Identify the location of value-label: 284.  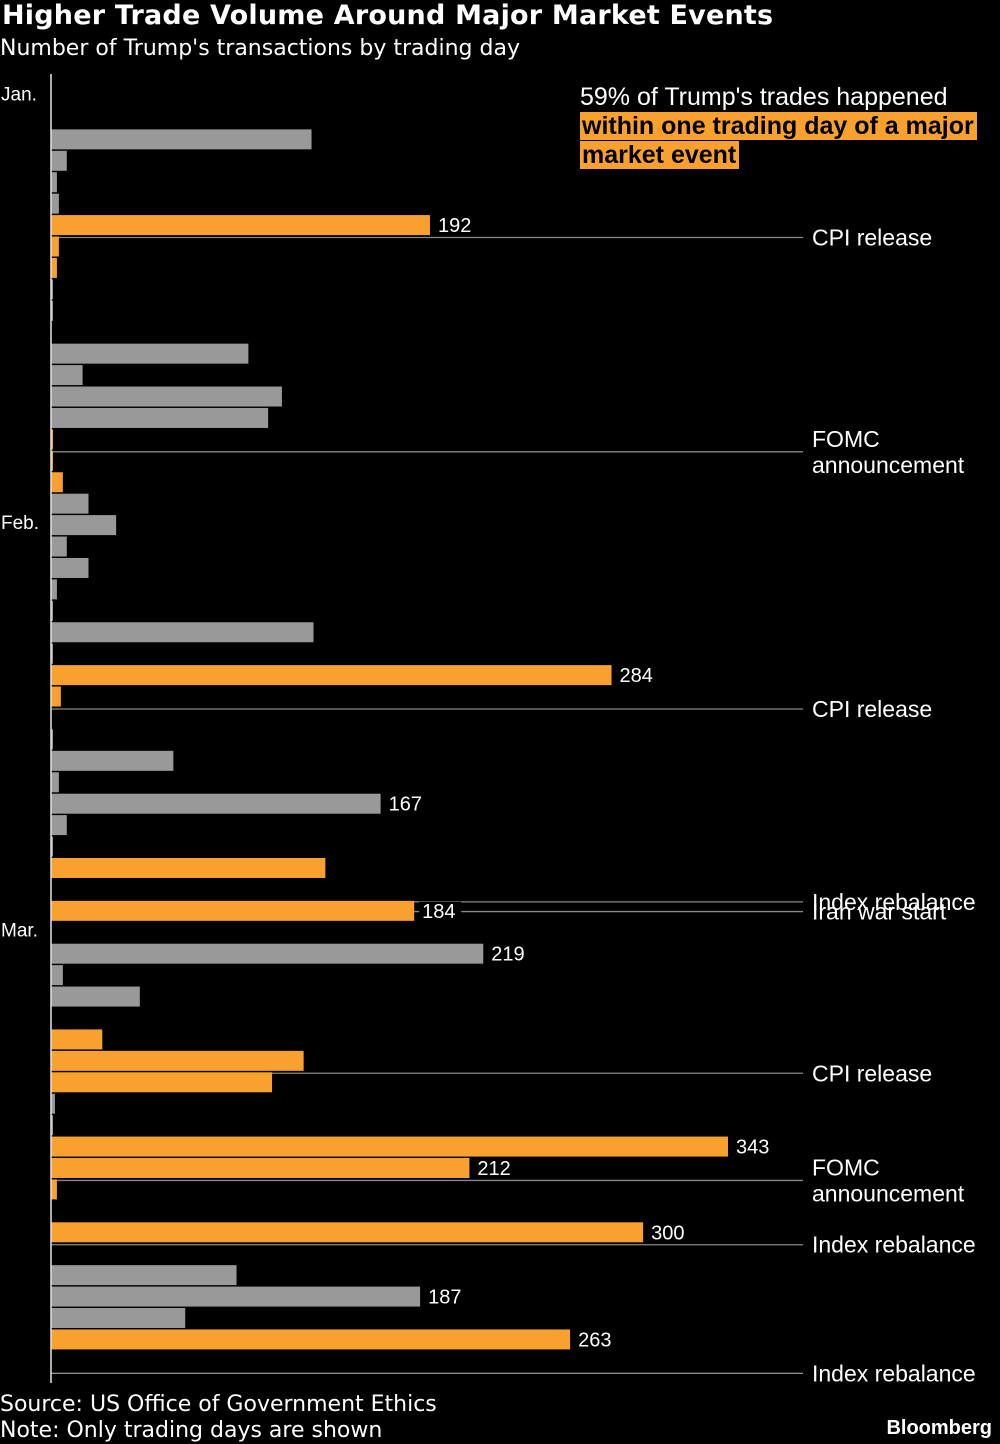
(636, 676).